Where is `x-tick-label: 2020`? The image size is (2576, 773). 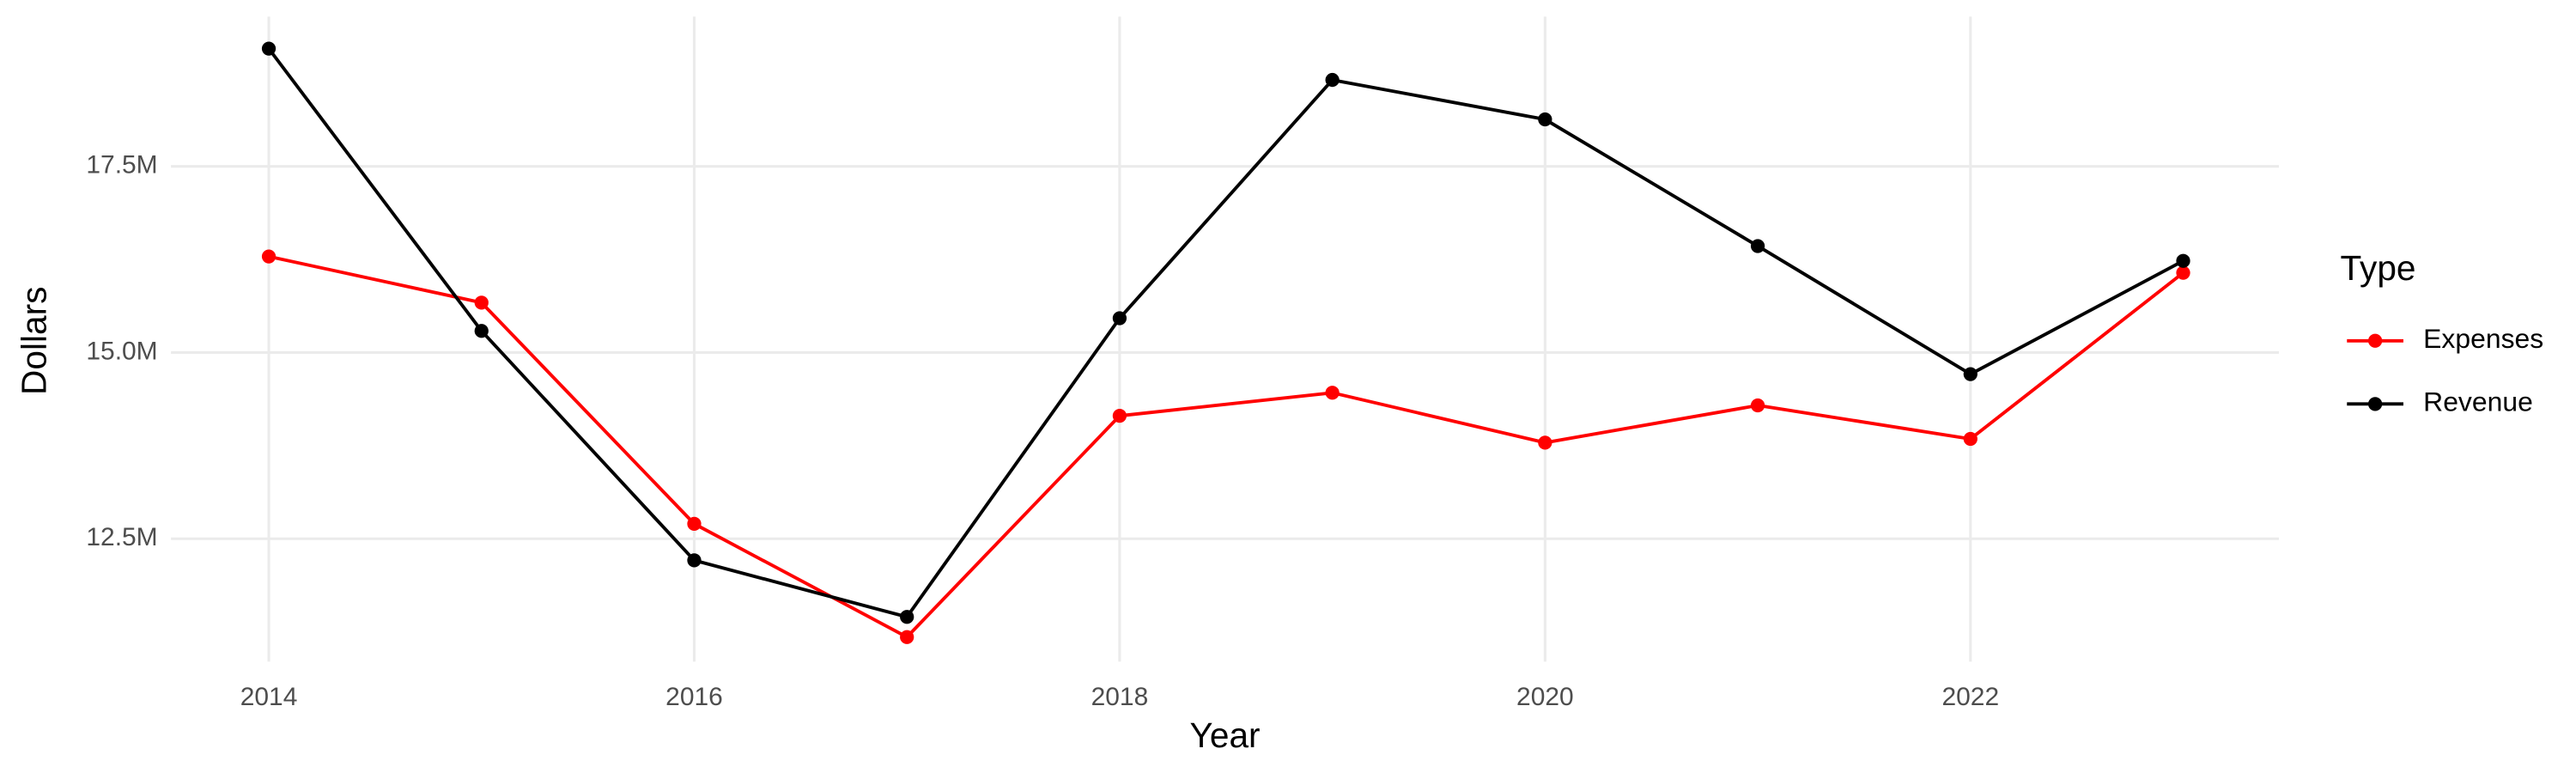
x-tick-label: 2020 is located at coordinates (1545, 697).